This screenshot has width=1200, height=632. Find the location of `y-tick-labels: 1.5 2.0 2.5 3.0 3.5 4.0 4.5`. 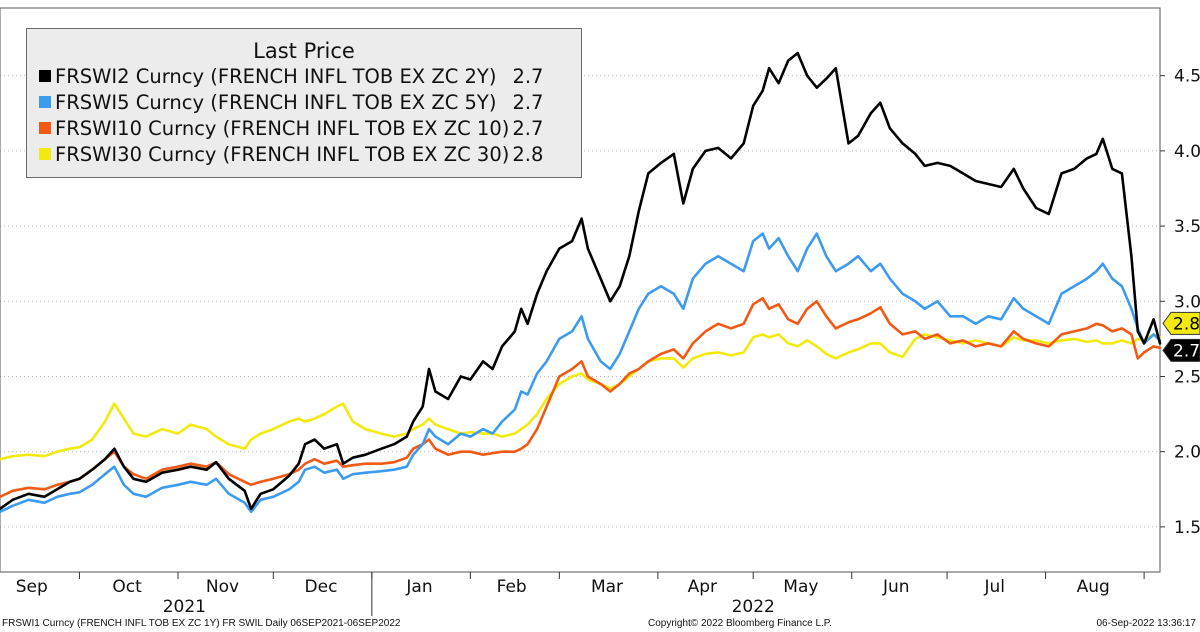

y-tick-labels: 1.5 2.0 2.5 3.0 3.5 4.0 4.5 is located at coordinates (1187, 302).